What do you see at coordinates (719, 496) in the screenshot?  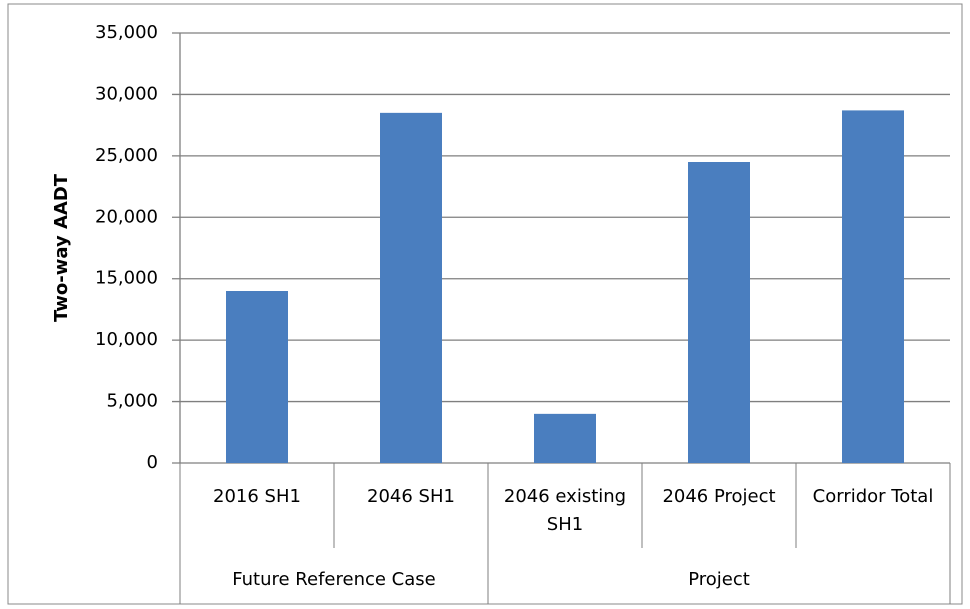 I see `x-tick-label: 2046 Project` at bounding box center [719, 496].